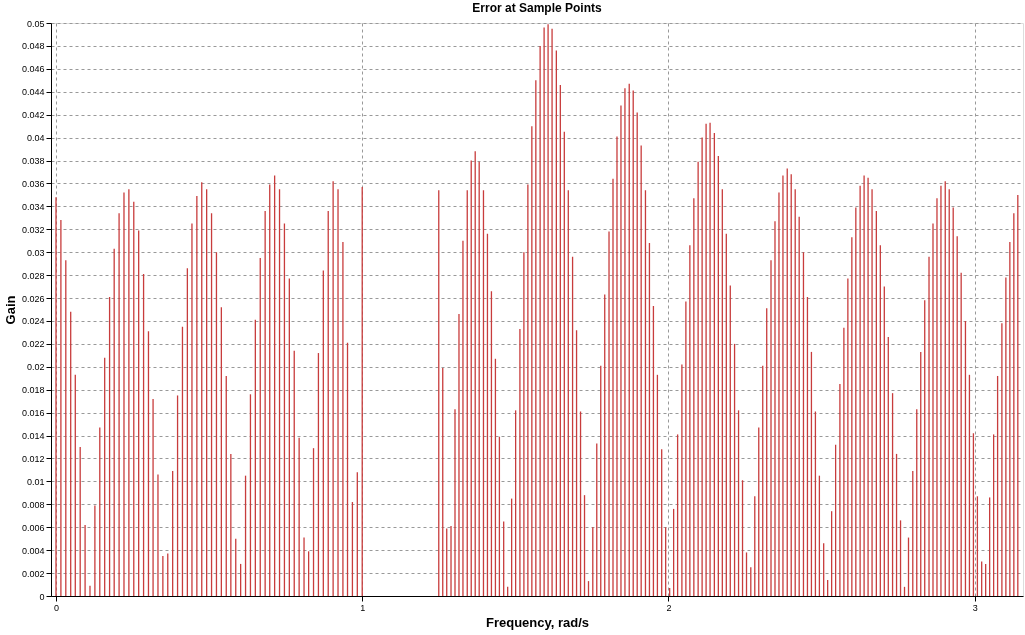  What do you see at coordinates (33, 183) in the screenshot?
I see `y-tick-label: 0.036` at bounding box center [33, 183].